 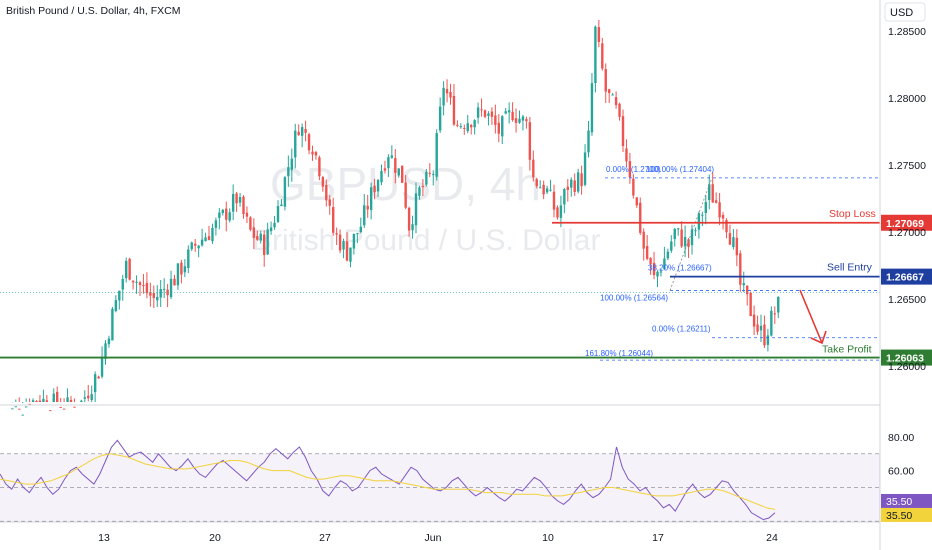 What do you see at coordinates (680, 268) in the screenshot?
I see `fib-label-38: 38.20% (1.26667)` at bounding box center [680, 268].